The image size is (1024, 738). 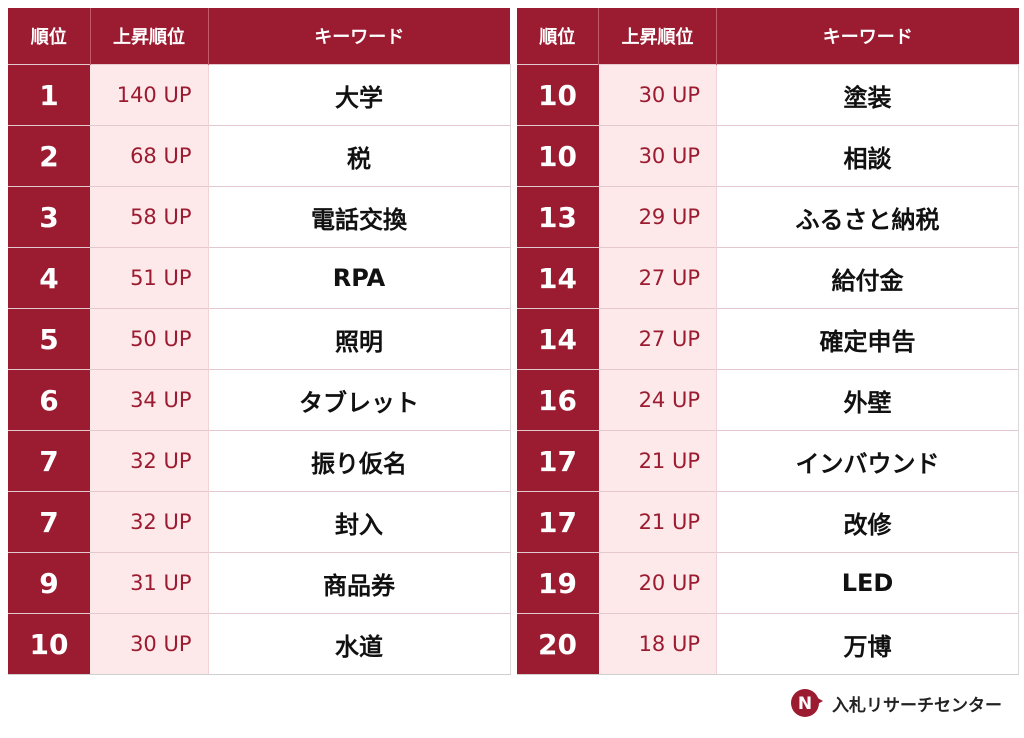 I want to click on rank-up-value: 29 UP, so click(x=657, y=217).